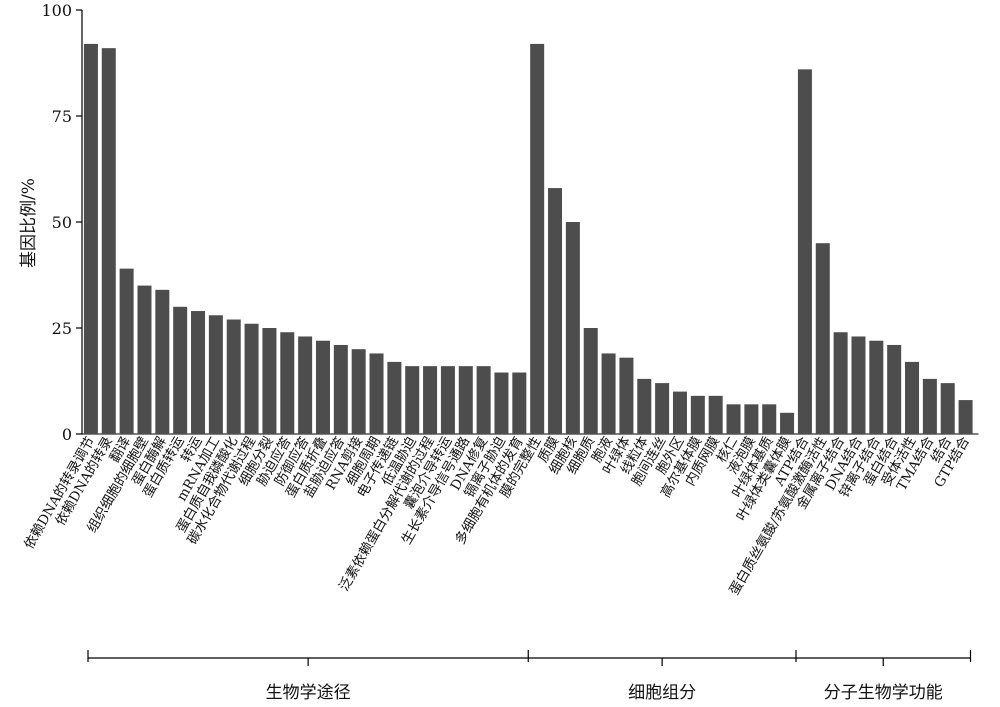 The width and height of the screenshot is (1000, 707). What do you see at coordinates (662, 693) in the screenshot?
I see `group-label: 细胞组分` at bounding box center [662, 693].